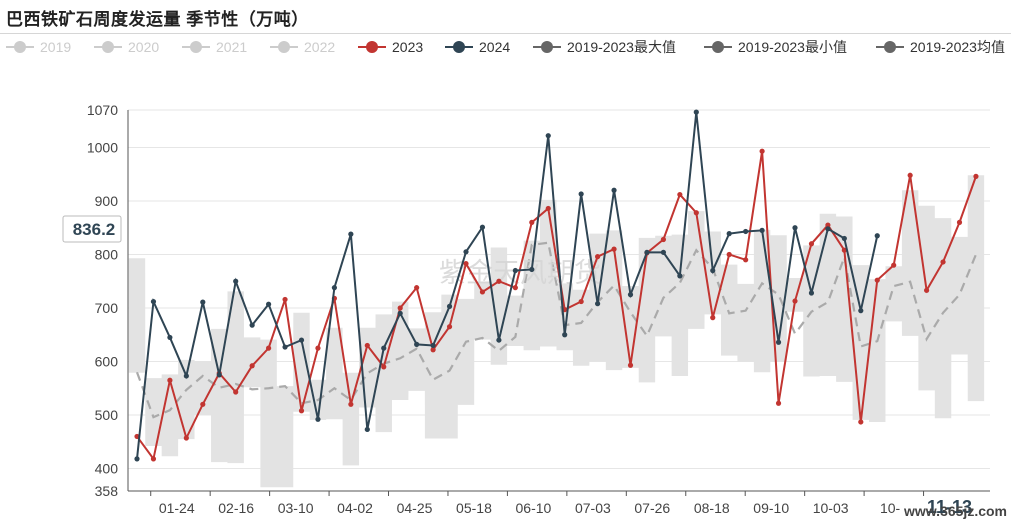 The height and width of the screenshot is (522, 1011). I want to click on legend-item-2023: 2023, so click(390, 47).